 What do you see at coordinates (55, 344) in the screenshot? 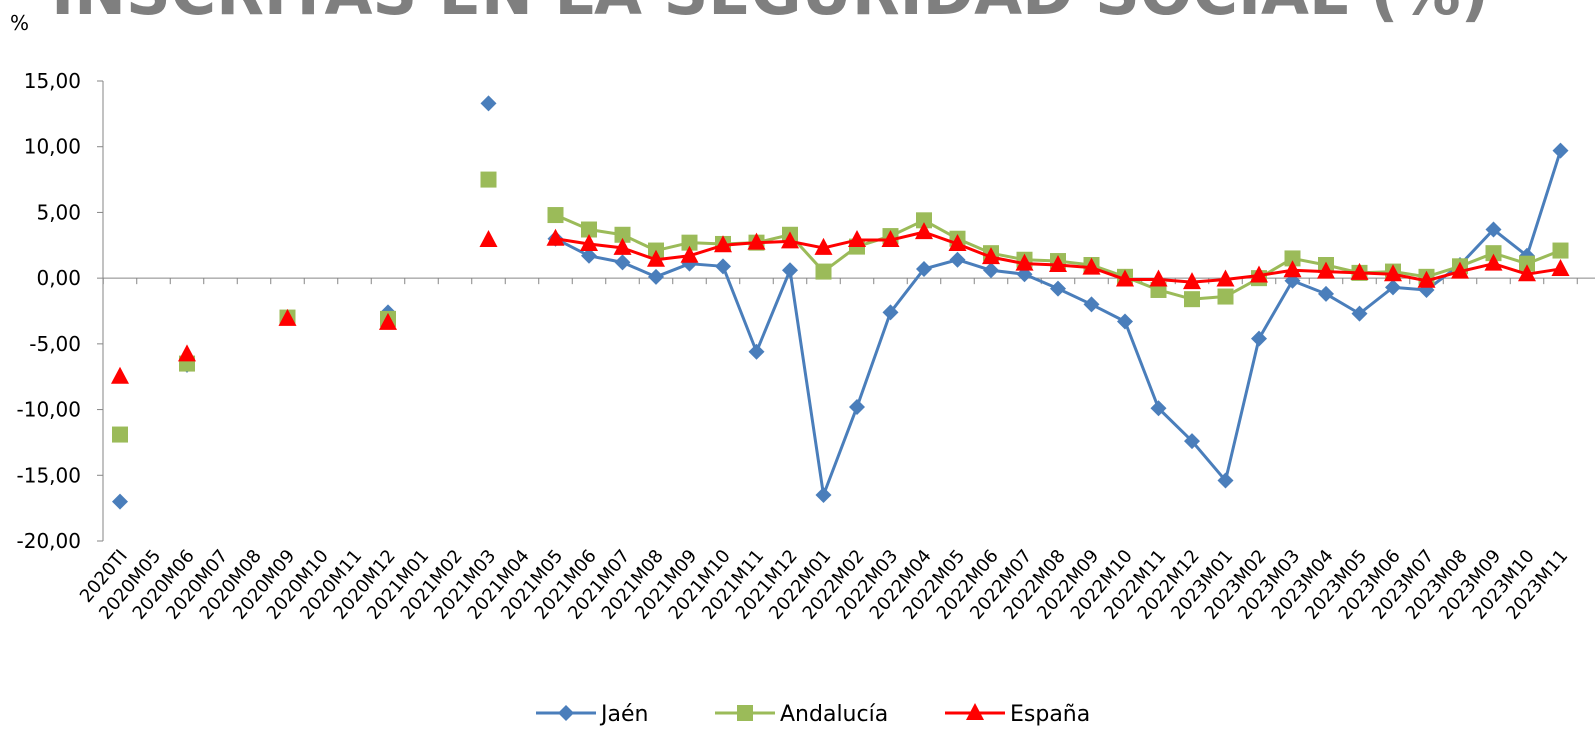
I see `y-tick-label: -5,00` at bounding box center [55, 344].